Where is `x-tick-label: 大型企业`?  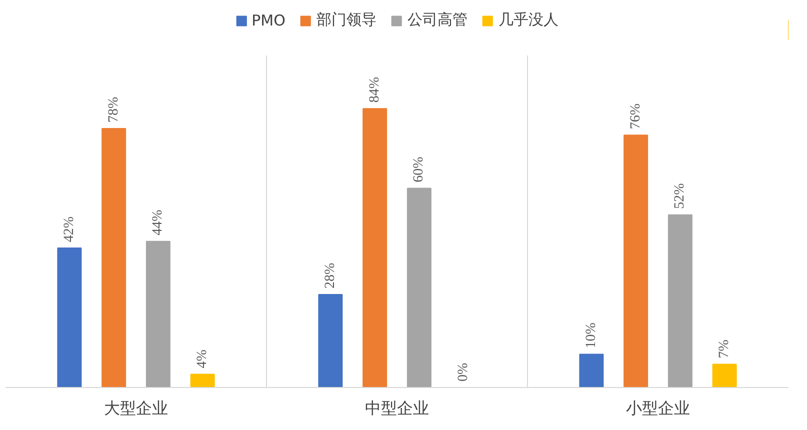
x-tick-label: 大型企业 is located at coordinates (136, 408).